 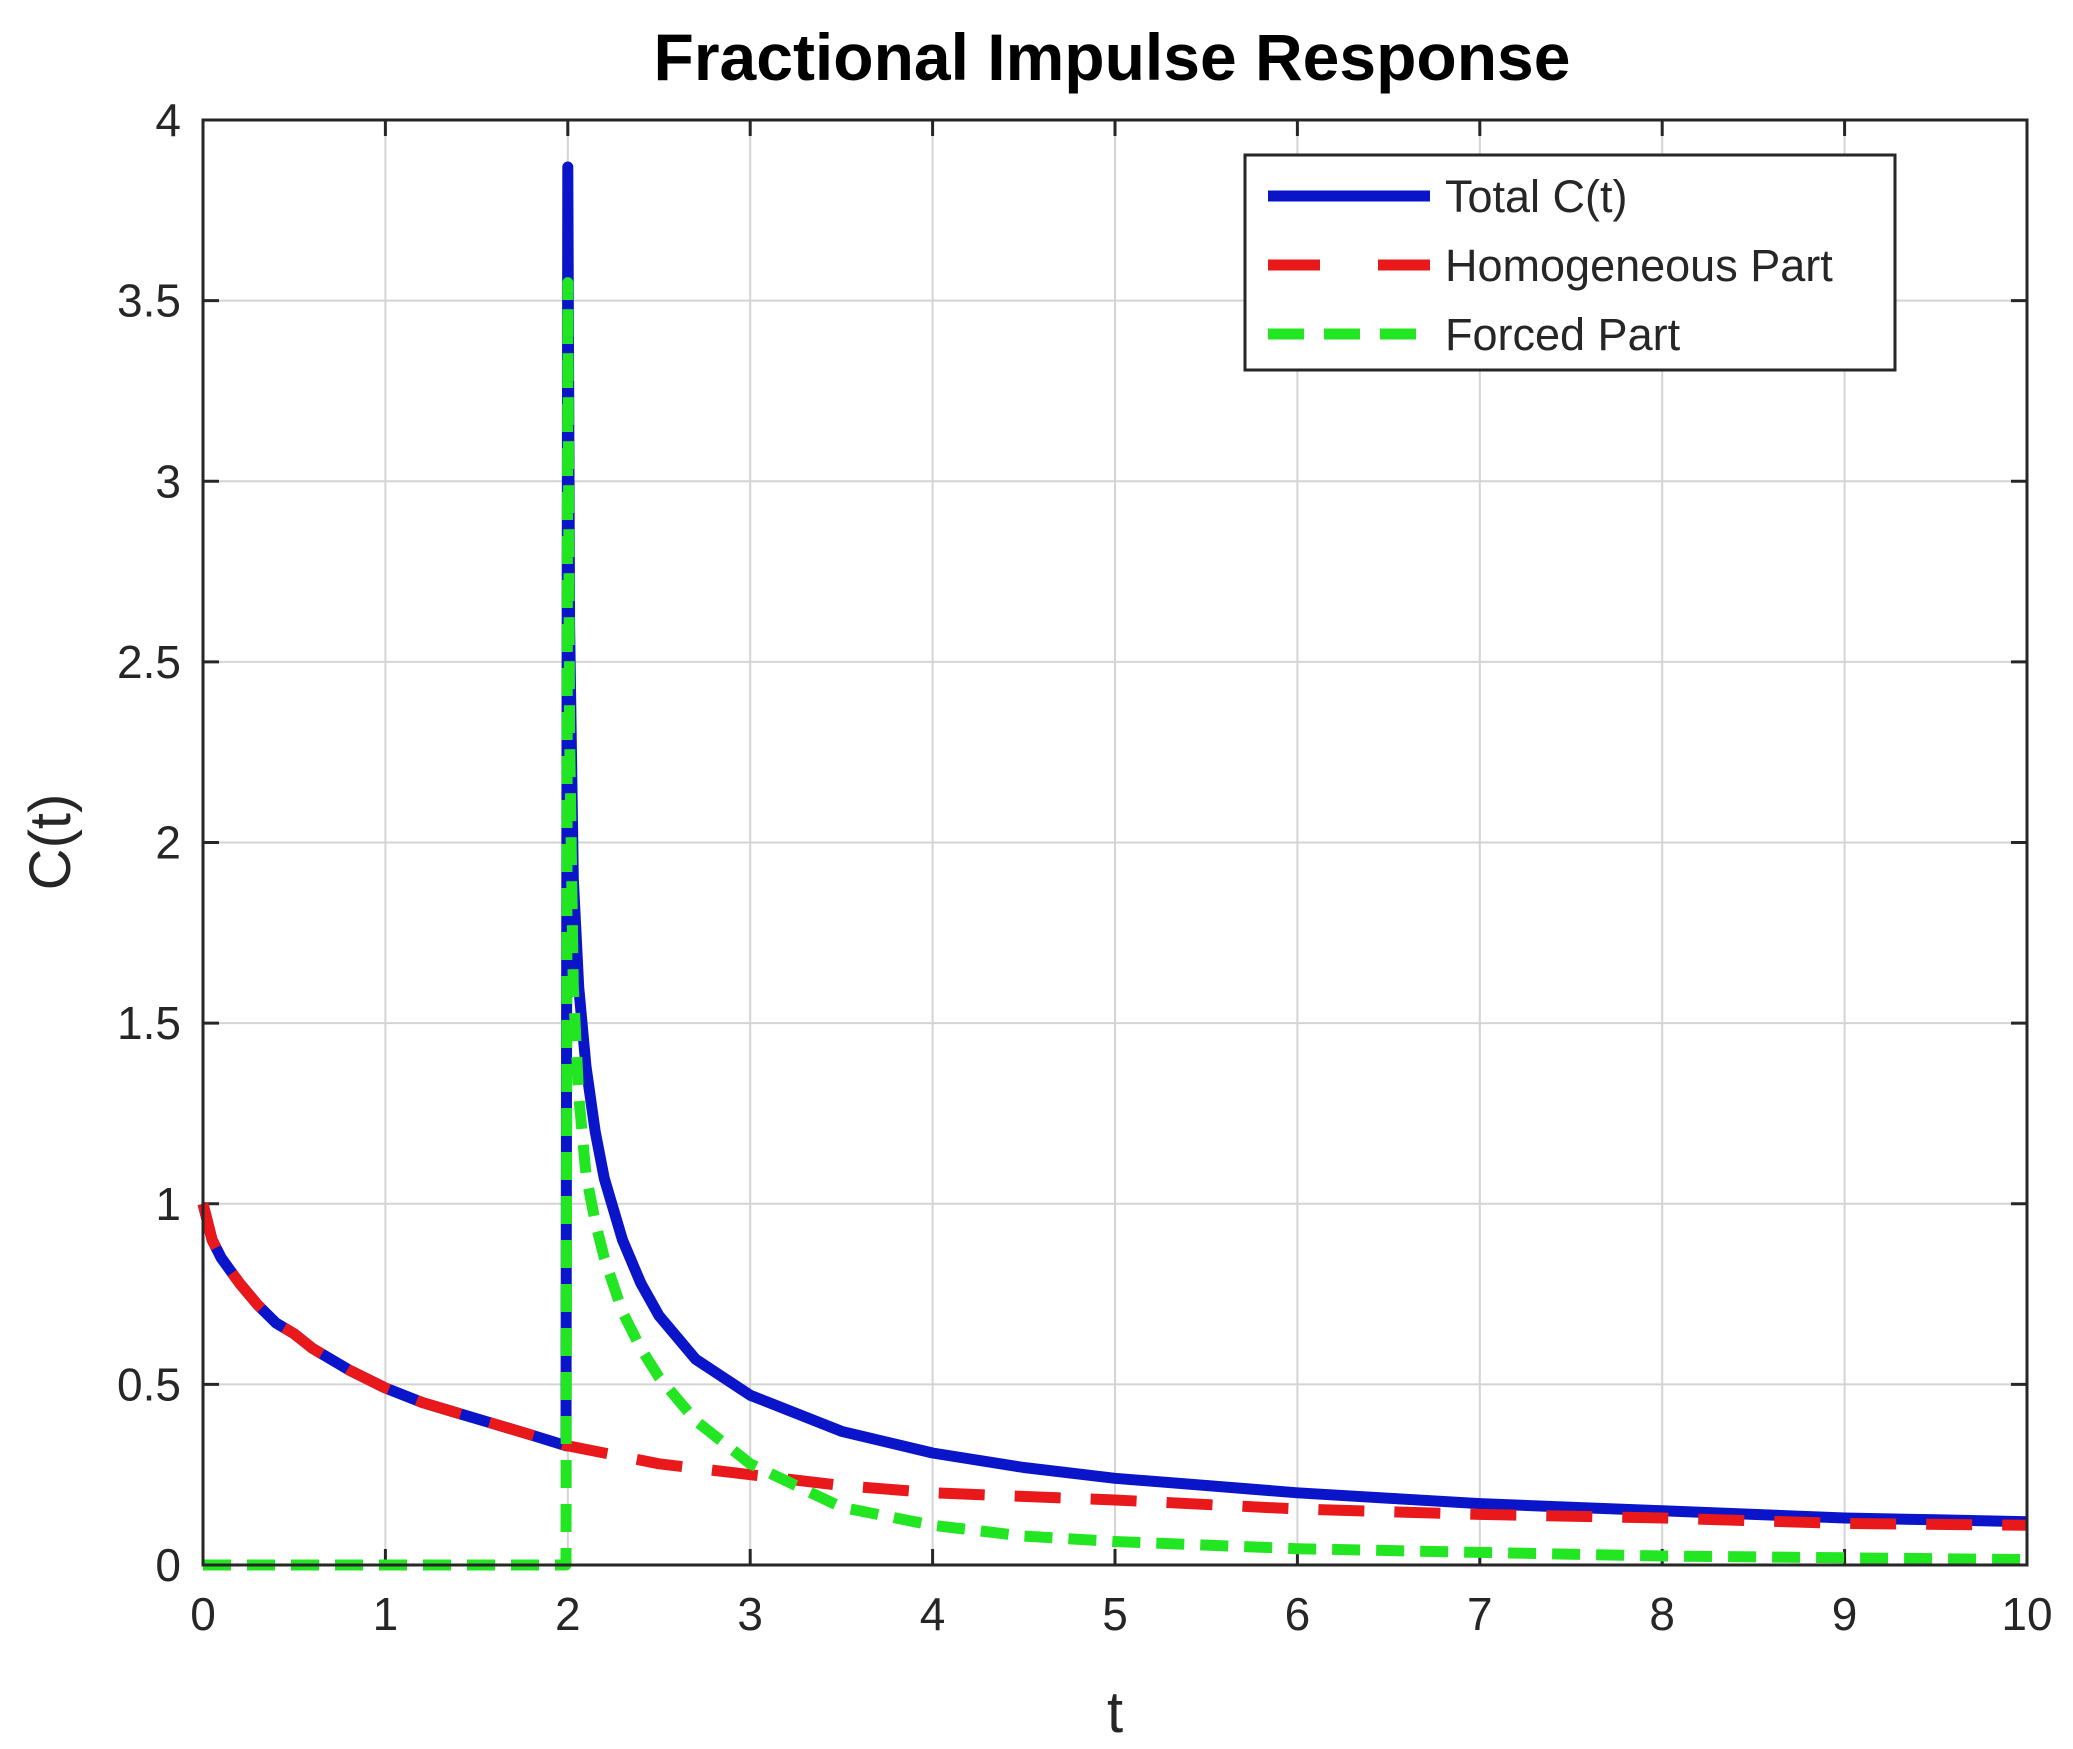 What do you see at coordinates (1298, 1614) in the screenshot?
I see `x-tick-label: 6` at bounding box center [1298, 1614].